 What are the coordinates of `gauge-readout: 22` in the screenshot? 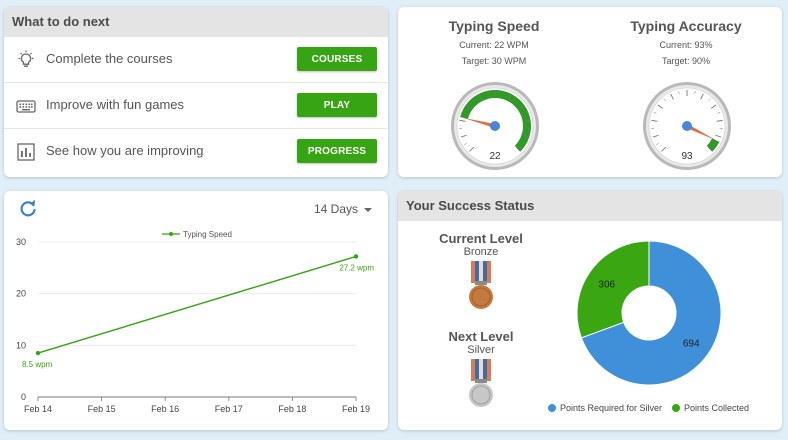 It's located at (495, 156).